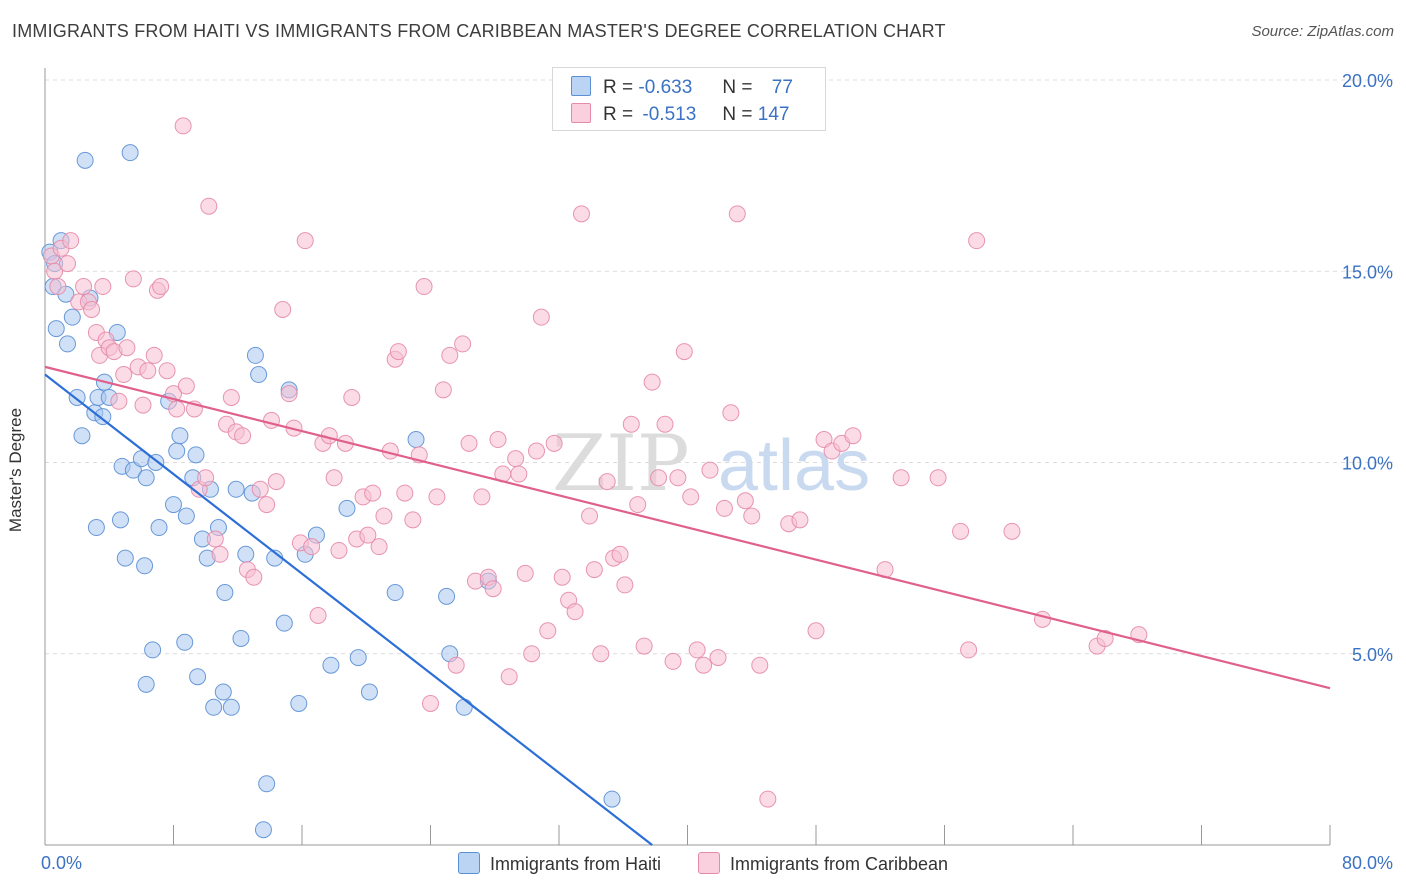 This screenshot has width=1406, height=892. Describe the element at coordinates (689, 99) in the screenshot. I see `stats-legend: R = -0.633 N = 77 R = -0.513 N = 147` at that location.